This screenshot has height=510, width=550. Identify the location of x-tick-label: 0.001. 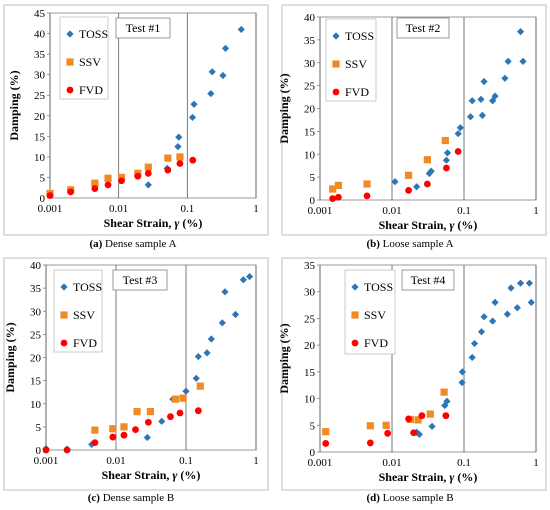
(320, 463).